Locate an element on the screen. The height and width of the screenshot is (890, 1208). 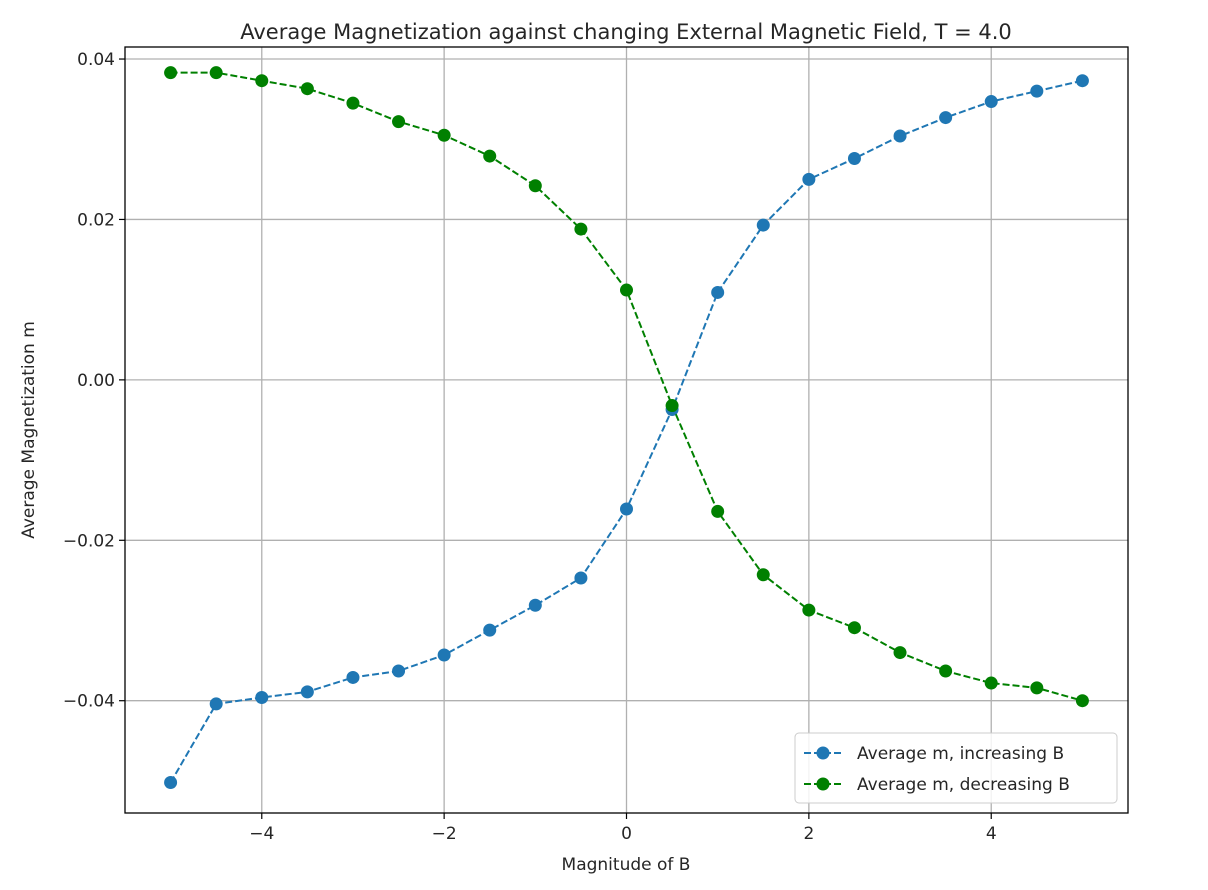
y-axis-label: Average Magnetization m is located at coordinates (29, 430).